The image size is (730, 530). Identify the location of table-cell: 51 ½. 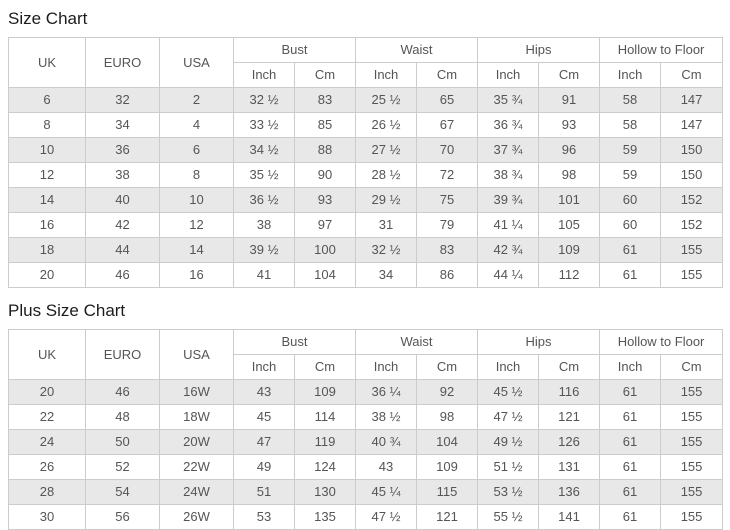
(508, 467).